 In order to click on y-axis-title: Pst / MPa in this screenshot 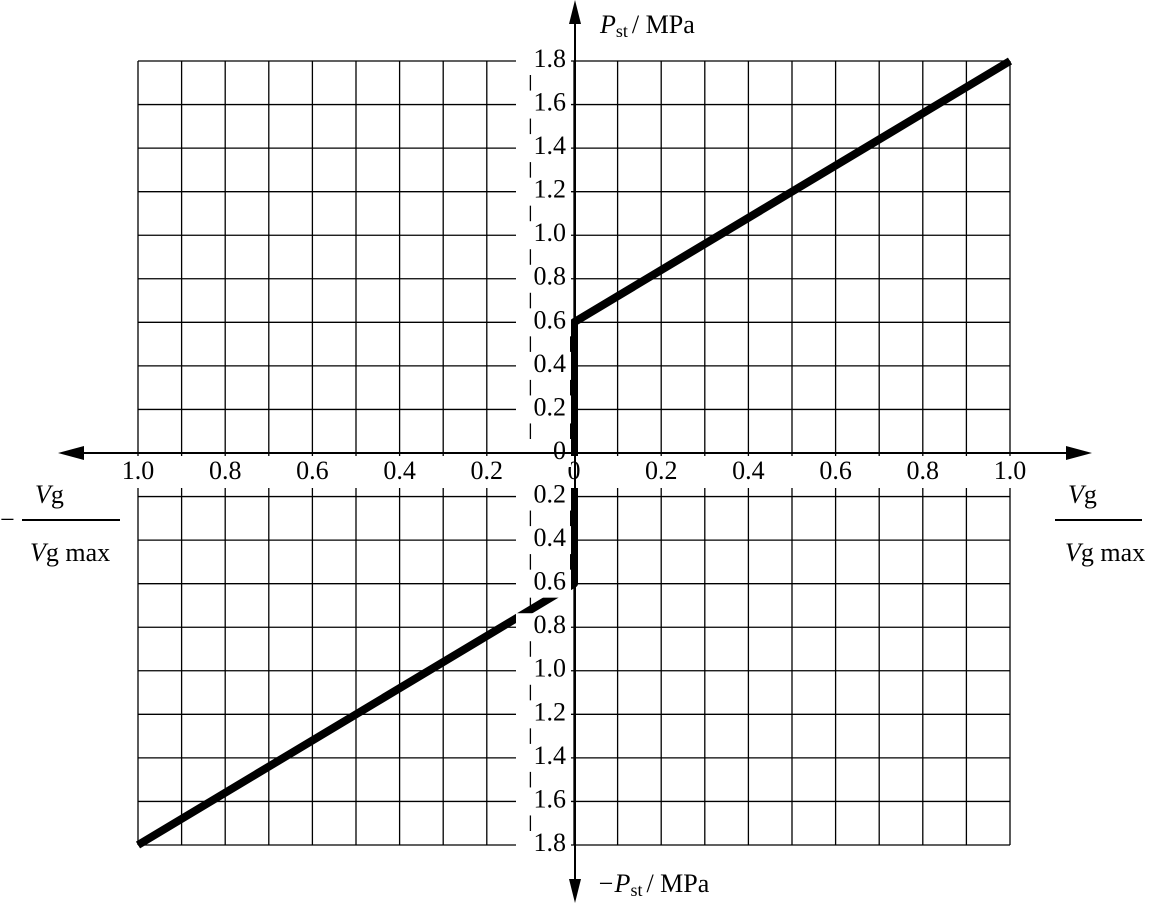, I will do `click(647, 25)`.